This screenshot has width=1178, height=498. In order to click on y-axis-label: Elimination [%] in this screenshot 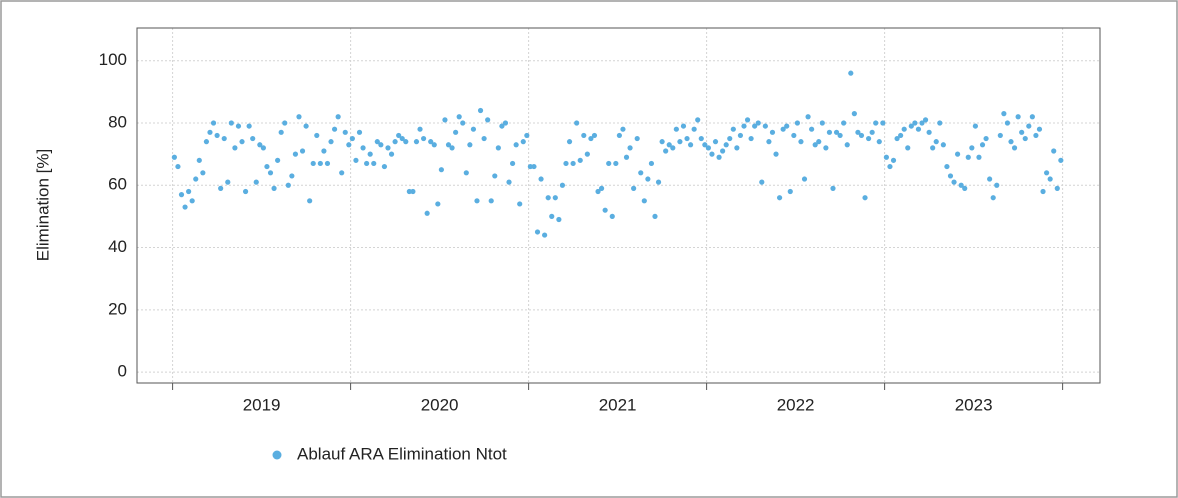, I will do `click(42, 205)`.